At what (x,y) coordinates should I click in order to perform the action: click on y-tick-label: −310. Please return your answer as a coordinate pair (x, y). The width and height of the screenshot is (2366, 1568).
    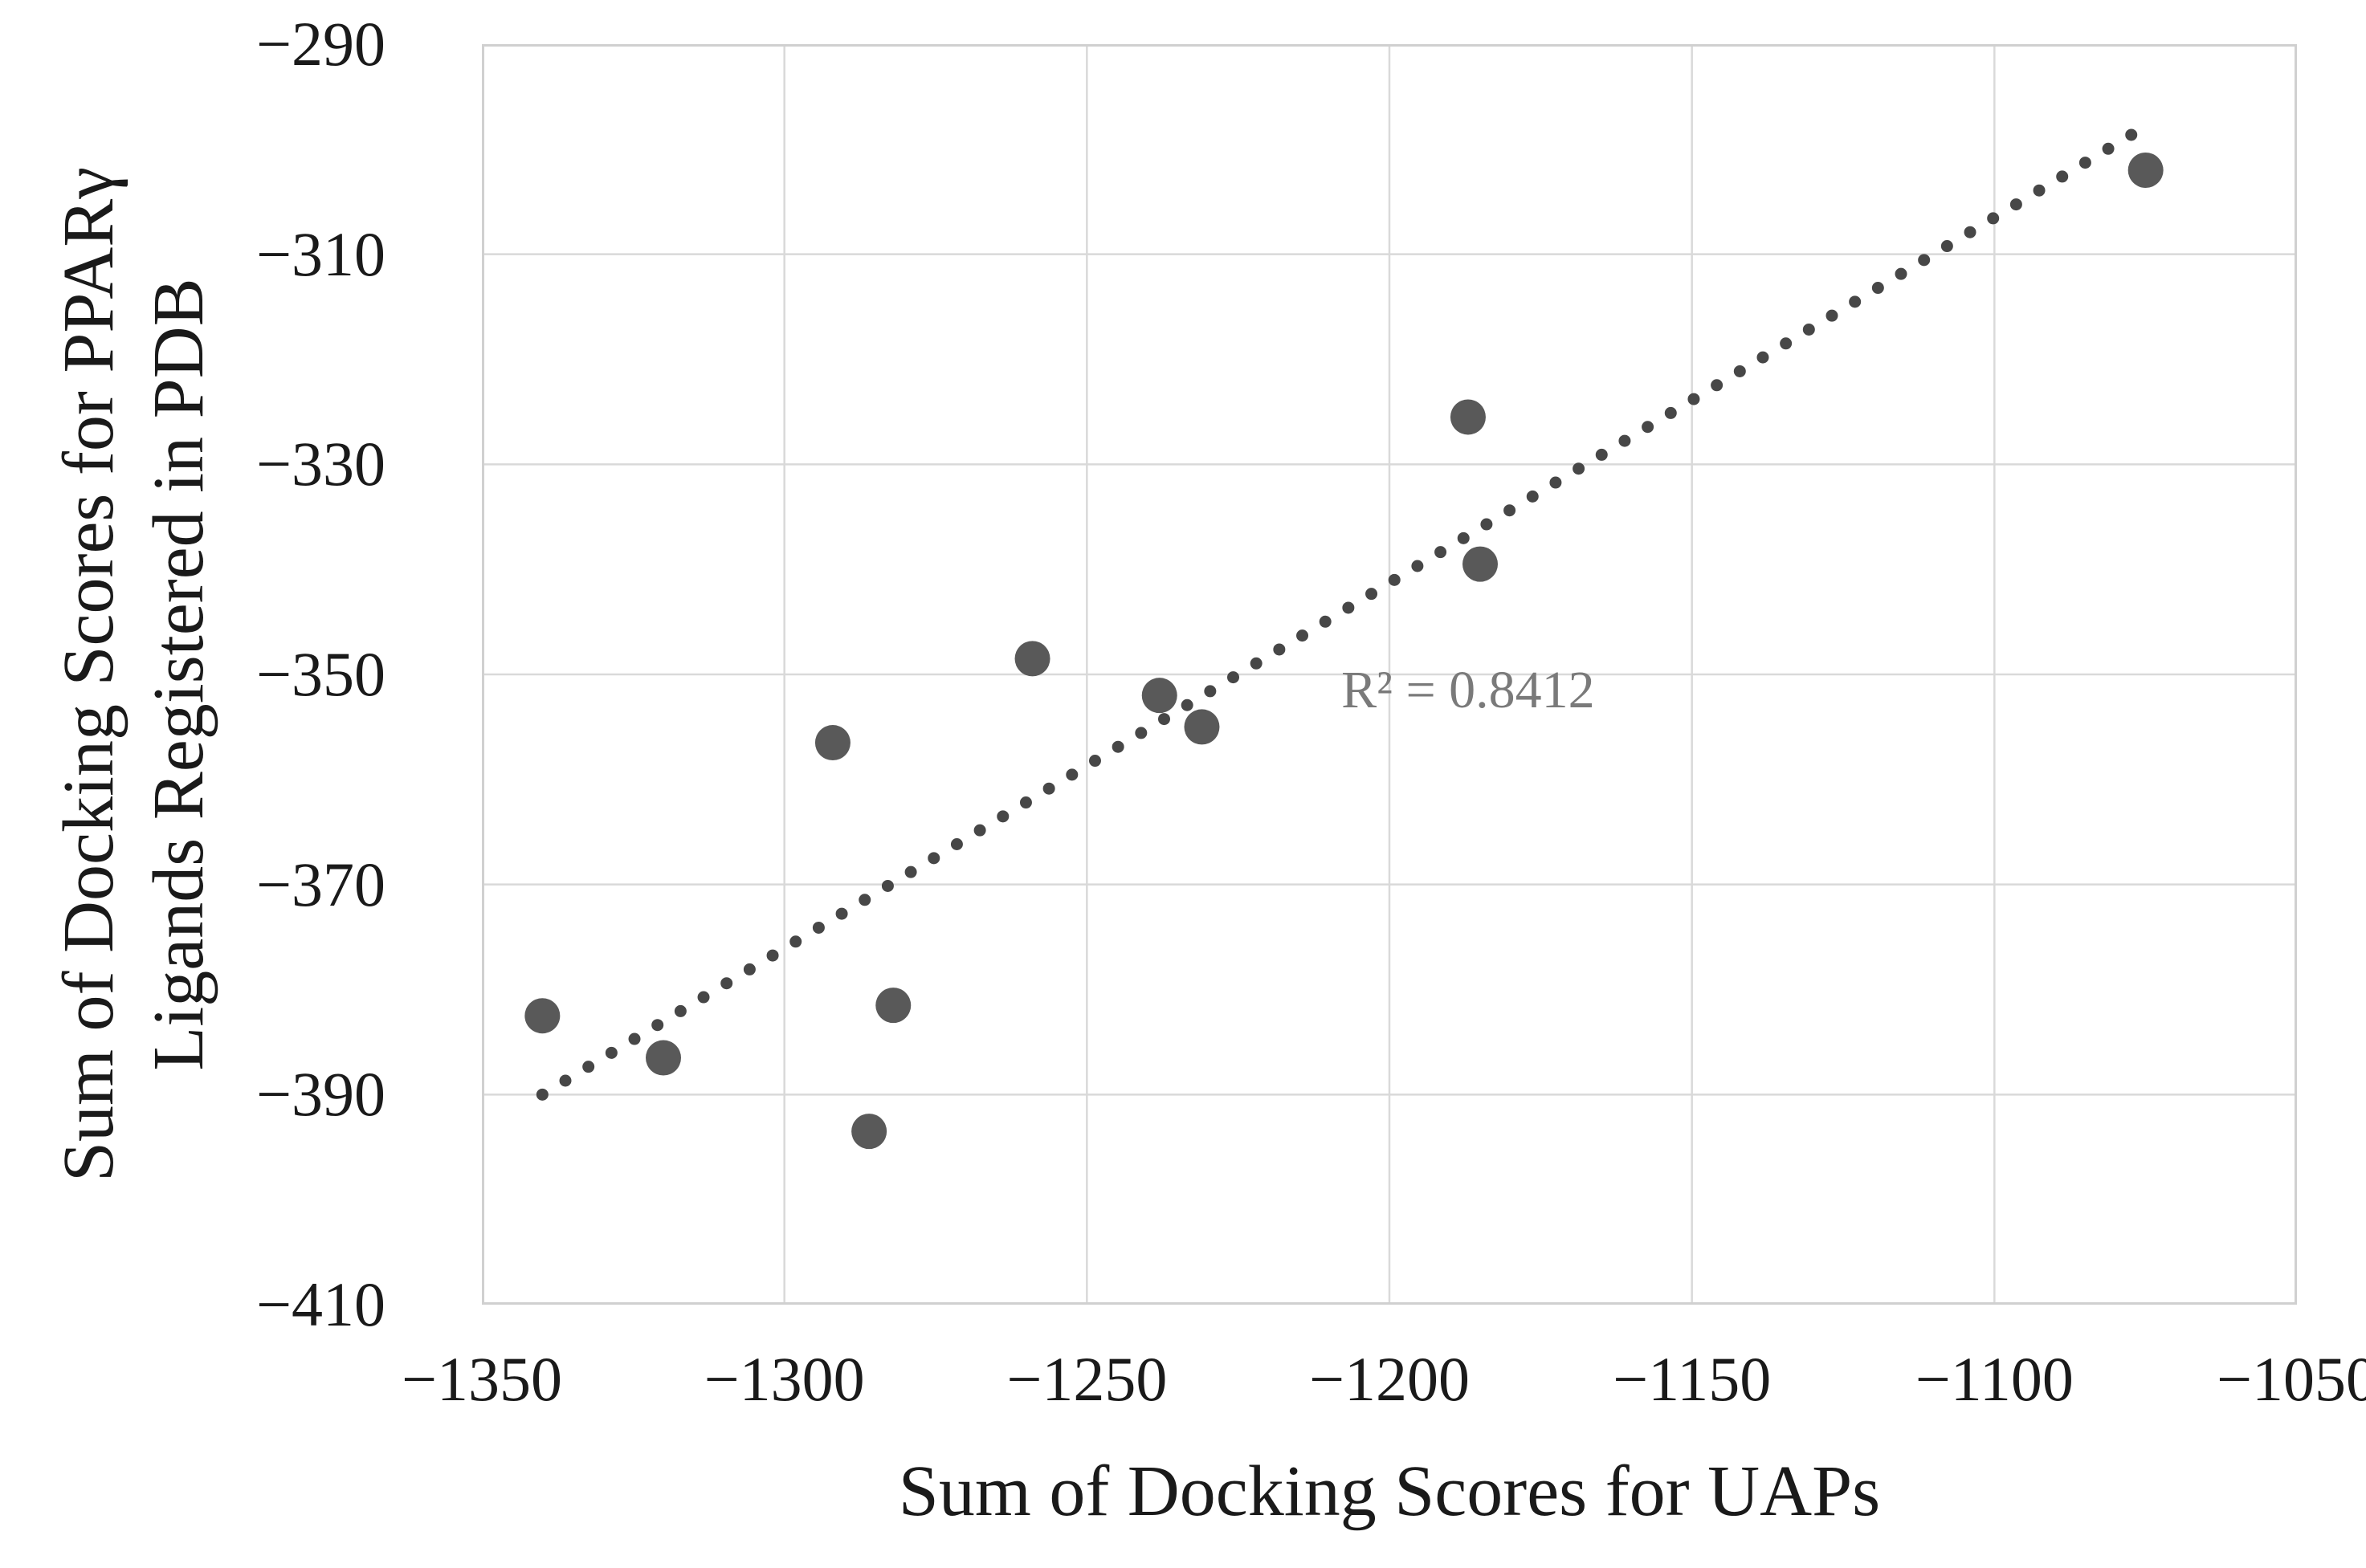
    Looking at the image, I should click on (320, 253).